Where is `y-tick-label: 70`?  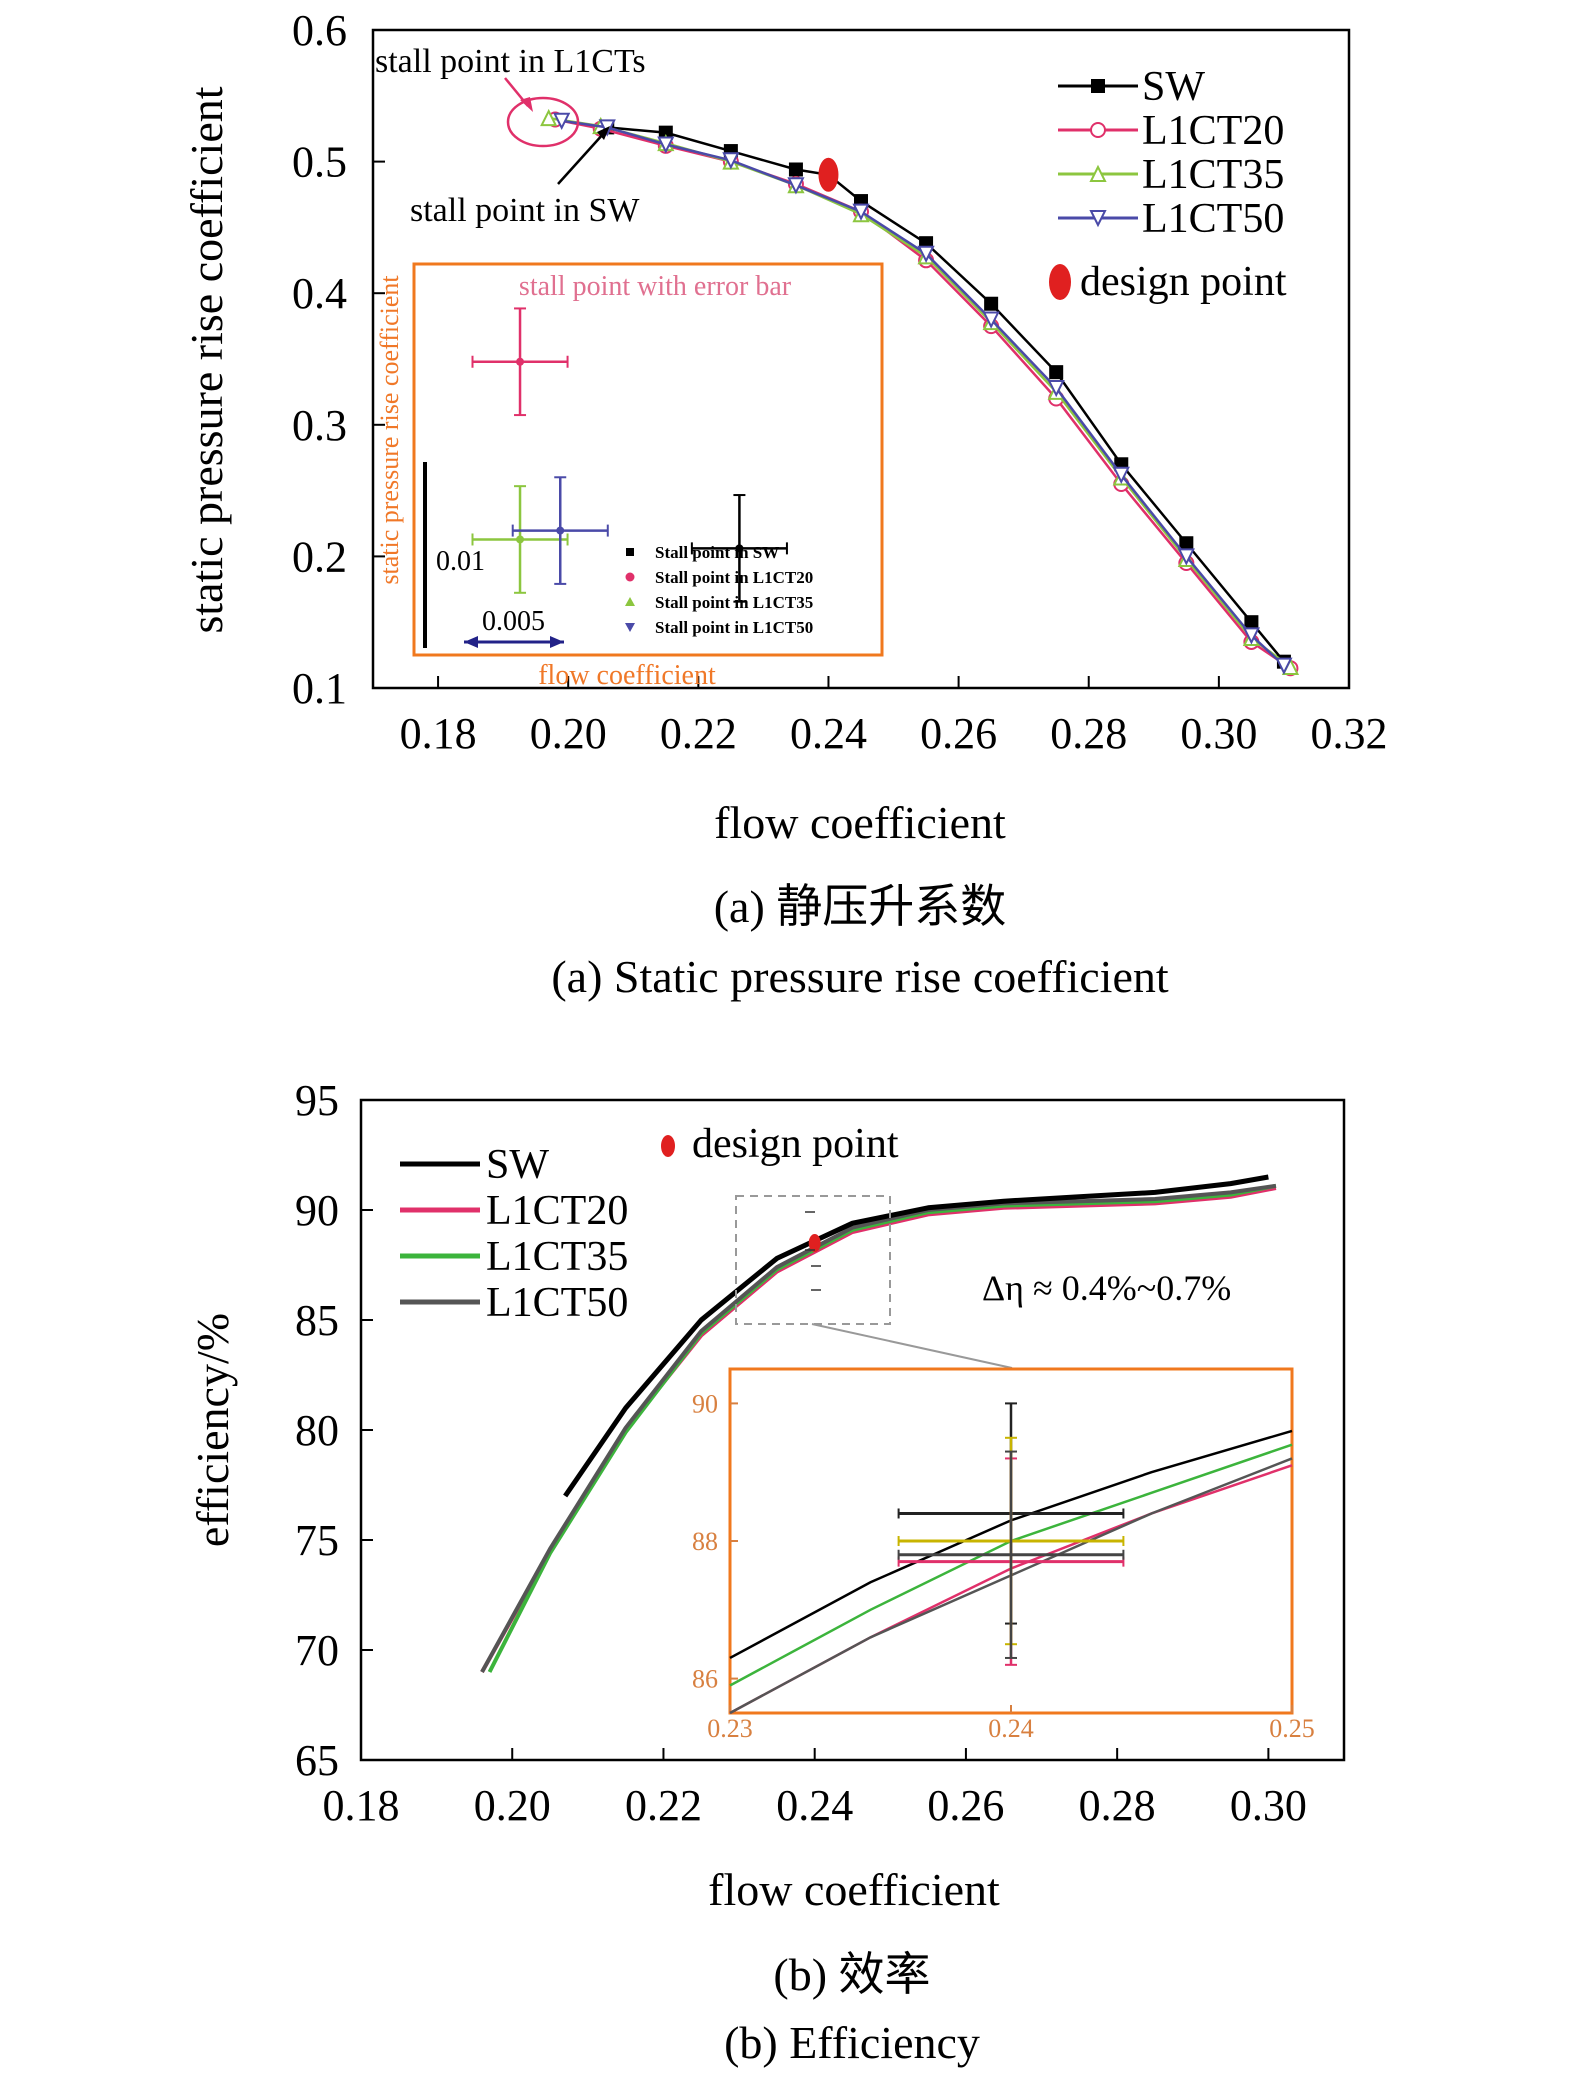
y-tick-label: 70 is located at coordinates (317, 1650).